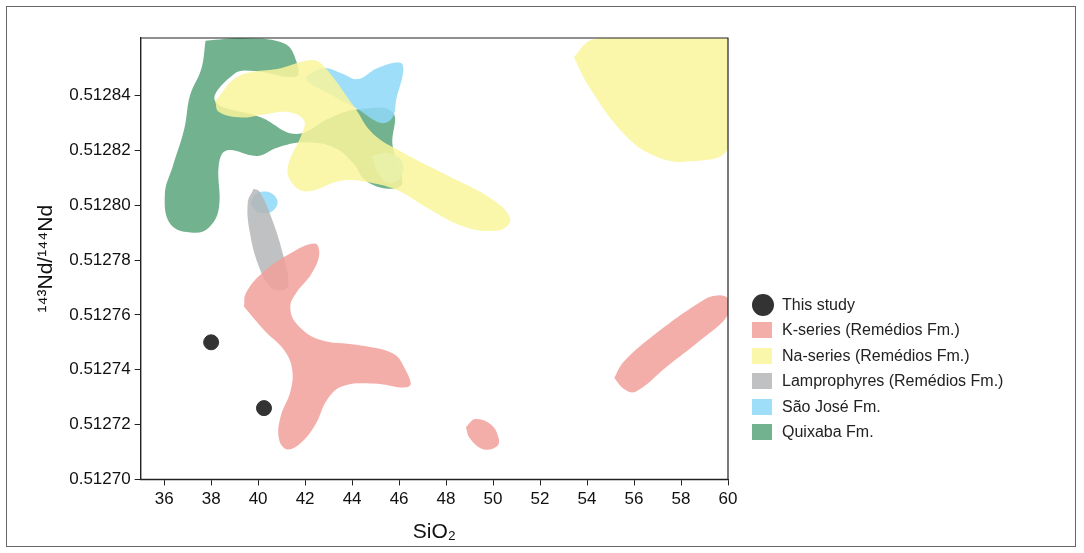 This screenshot has height=553, width=1084. Describe the element at coordinates (100, 479) in the screenshot. I see `y-tick-label: 0.51270` at that location.